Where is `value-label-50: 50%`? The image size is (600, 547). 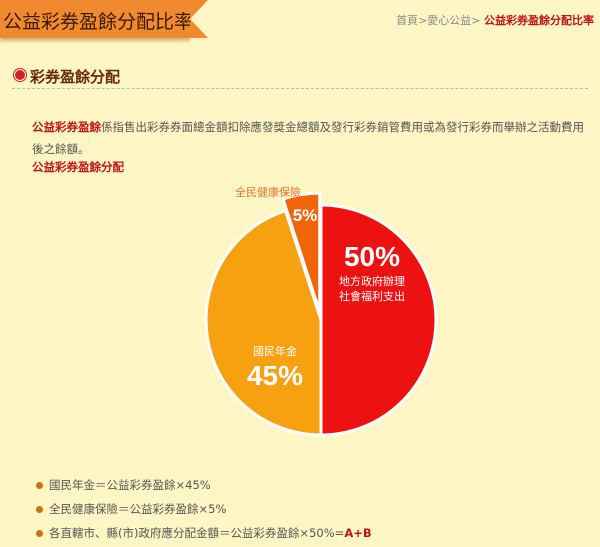
value-label-50: 50% is located at coordinates (372, 256).